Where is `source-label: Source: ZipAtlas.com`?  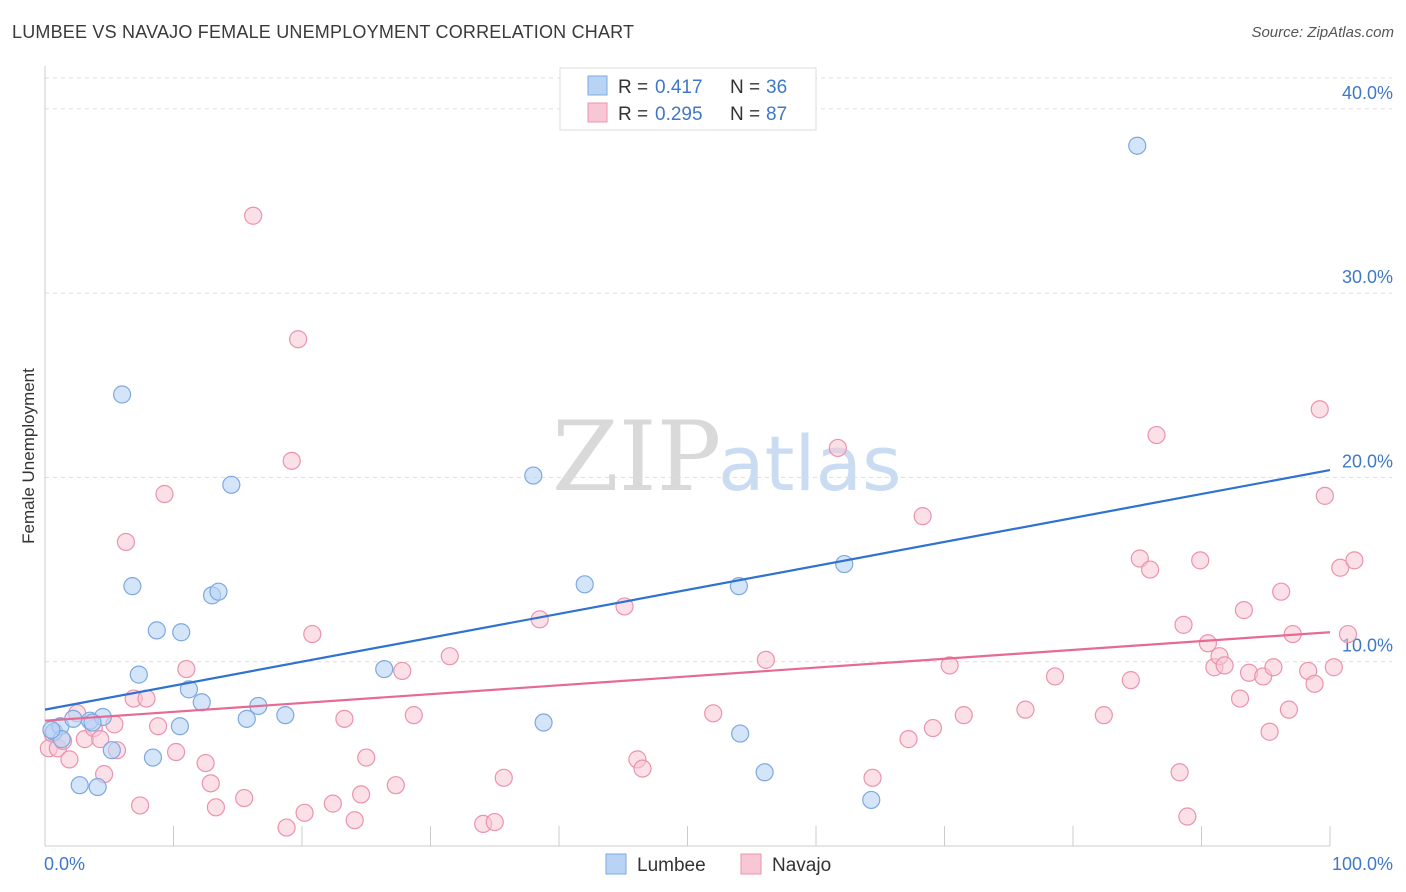
source-label: Source: ZipAtlas.com is located at coordinates (1322, 32).